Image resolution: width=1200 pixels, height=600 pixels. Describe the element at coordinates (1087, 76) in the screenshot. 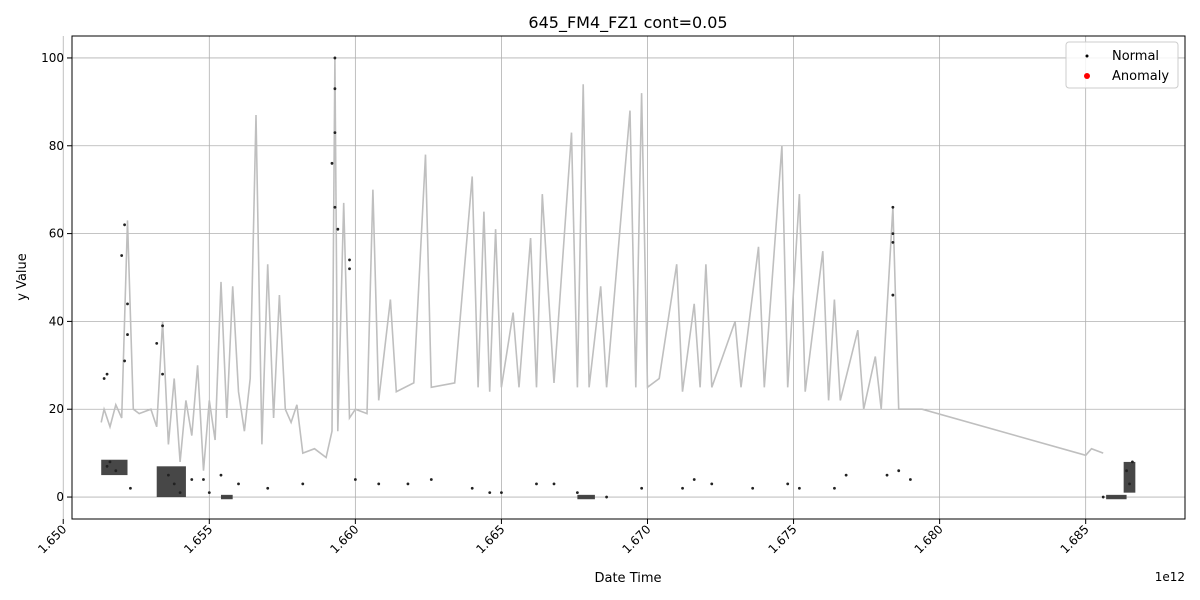

I see `legend-anomaly-marker` at that location.